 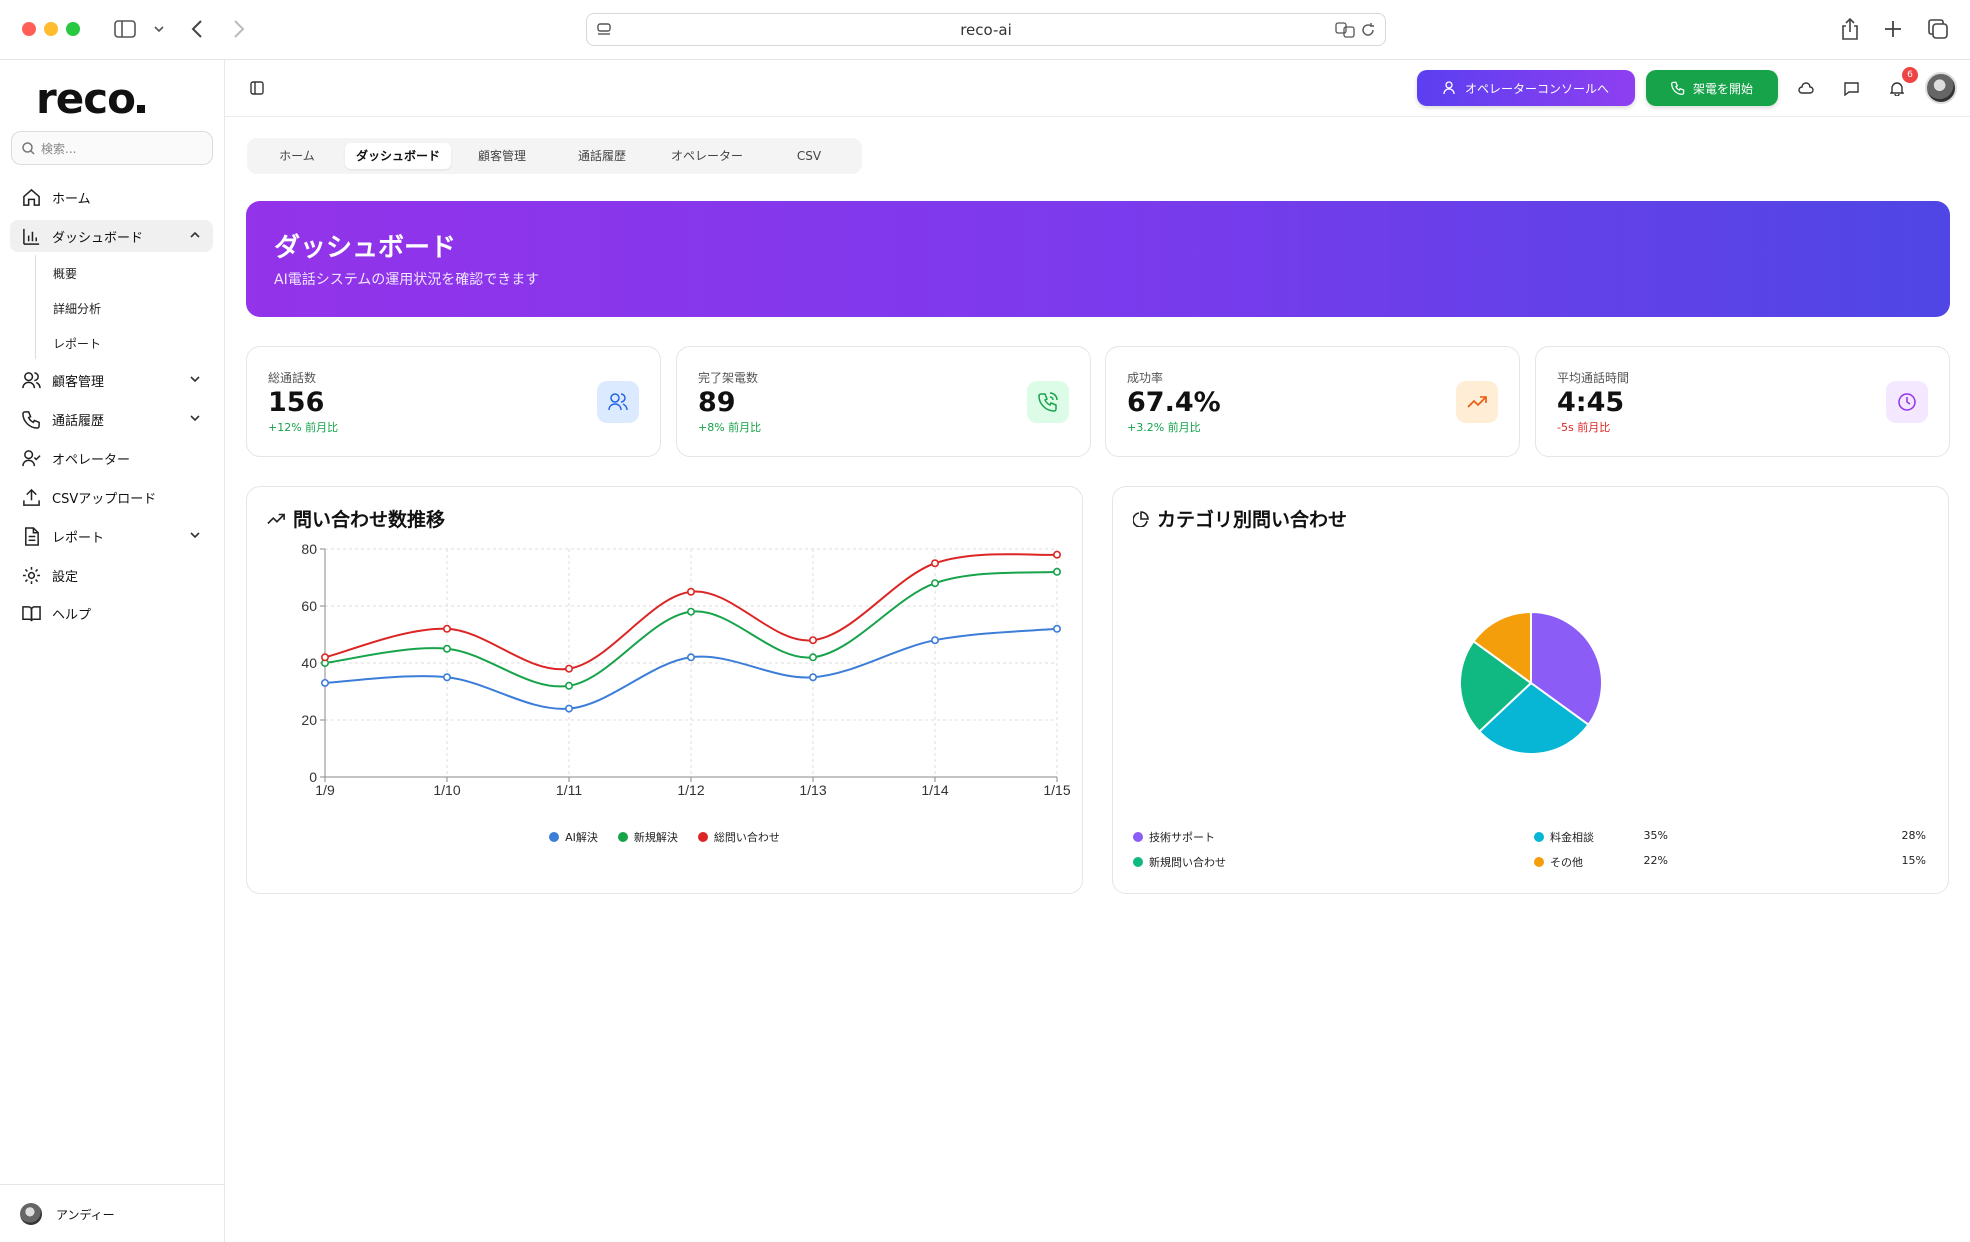 I want to click on back-button, so click(x=197, y=29).